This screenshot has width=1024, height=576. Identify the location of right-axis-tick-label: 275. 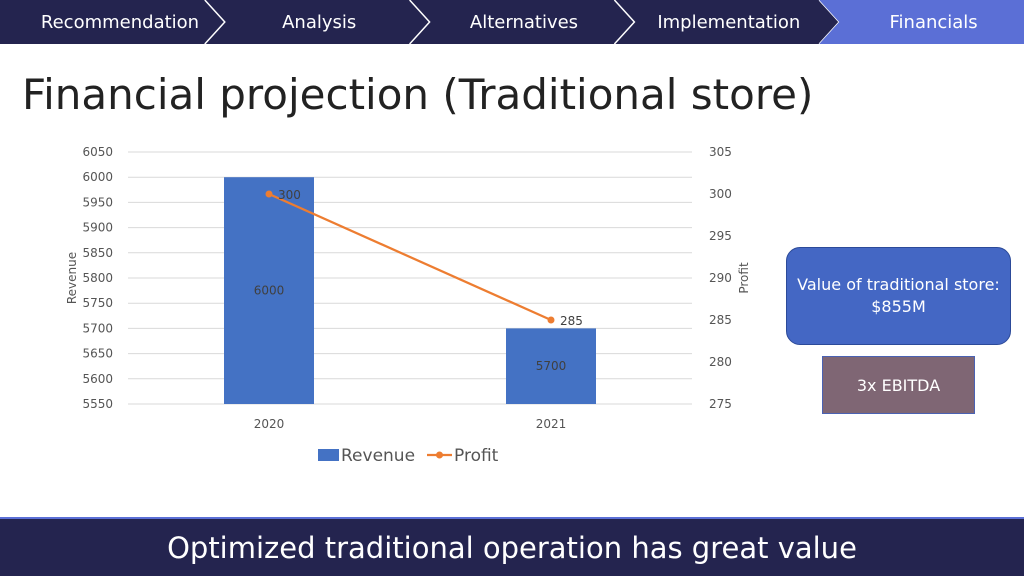
(720, 404).